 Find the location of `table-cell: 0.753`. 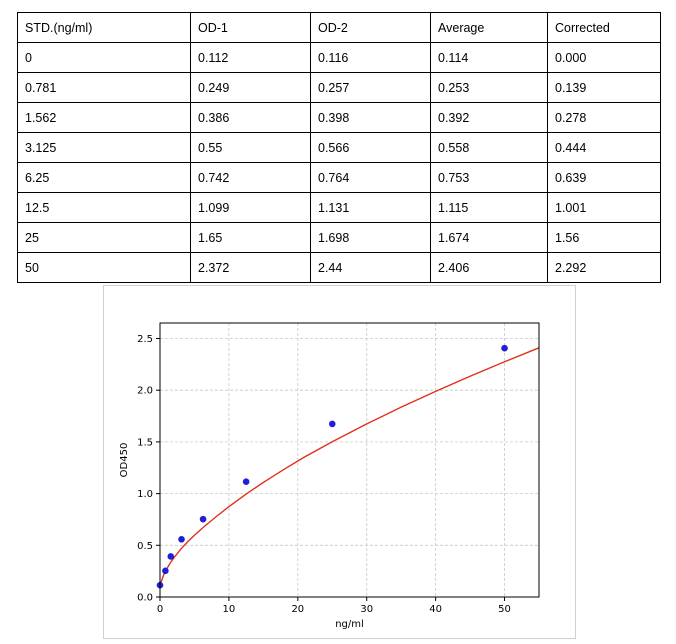

table-cell: 0.753 is located at coordinates (489, 177).